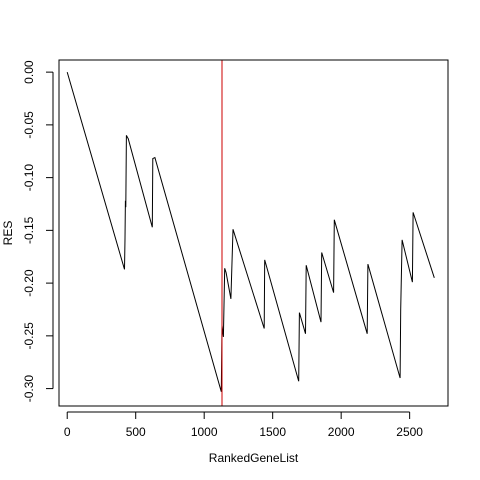  I want to click on x-tick-label: 1500, so click(272, 432).